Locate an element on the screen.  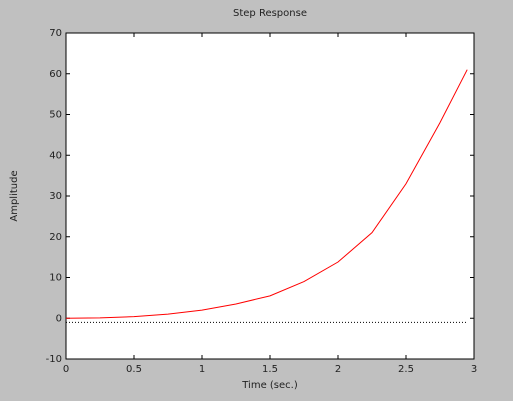
y-tick-label: 30 is located at coordinates (55, 196).